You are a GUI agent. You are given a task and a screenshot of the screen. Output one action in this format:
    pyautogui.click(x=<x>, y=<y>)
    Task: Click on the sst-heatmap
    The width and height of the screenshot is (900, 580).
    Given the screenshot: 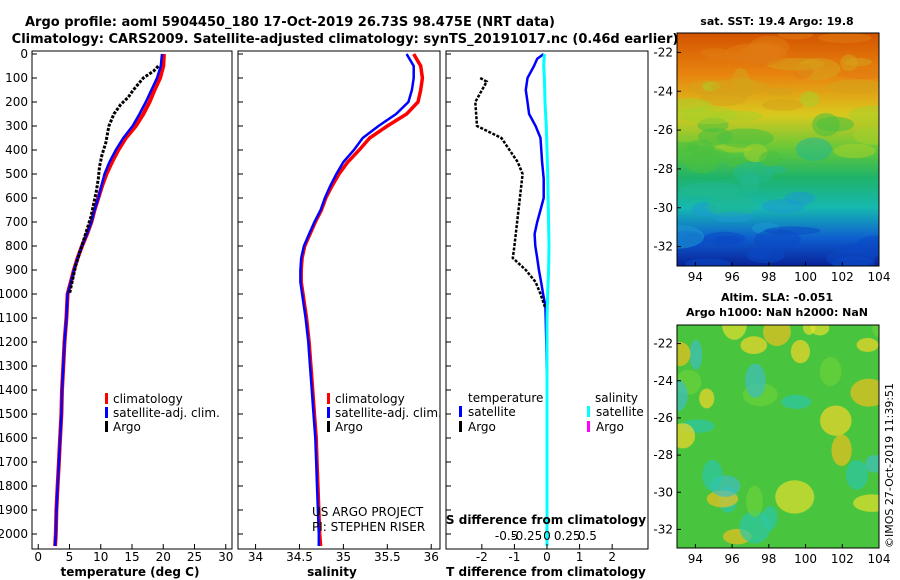 What is the action you would take?
    pyautogui.click(x=778, y=149)
    